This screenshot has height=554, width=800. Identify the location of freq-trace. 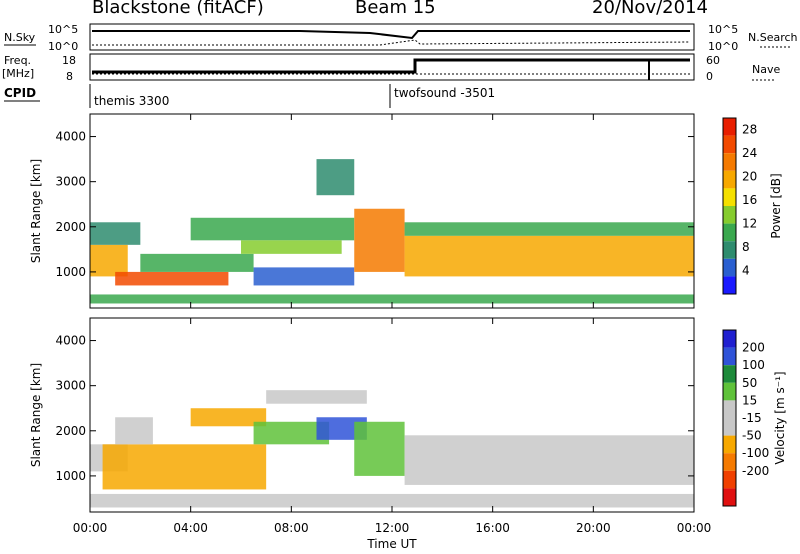
(391, 66).